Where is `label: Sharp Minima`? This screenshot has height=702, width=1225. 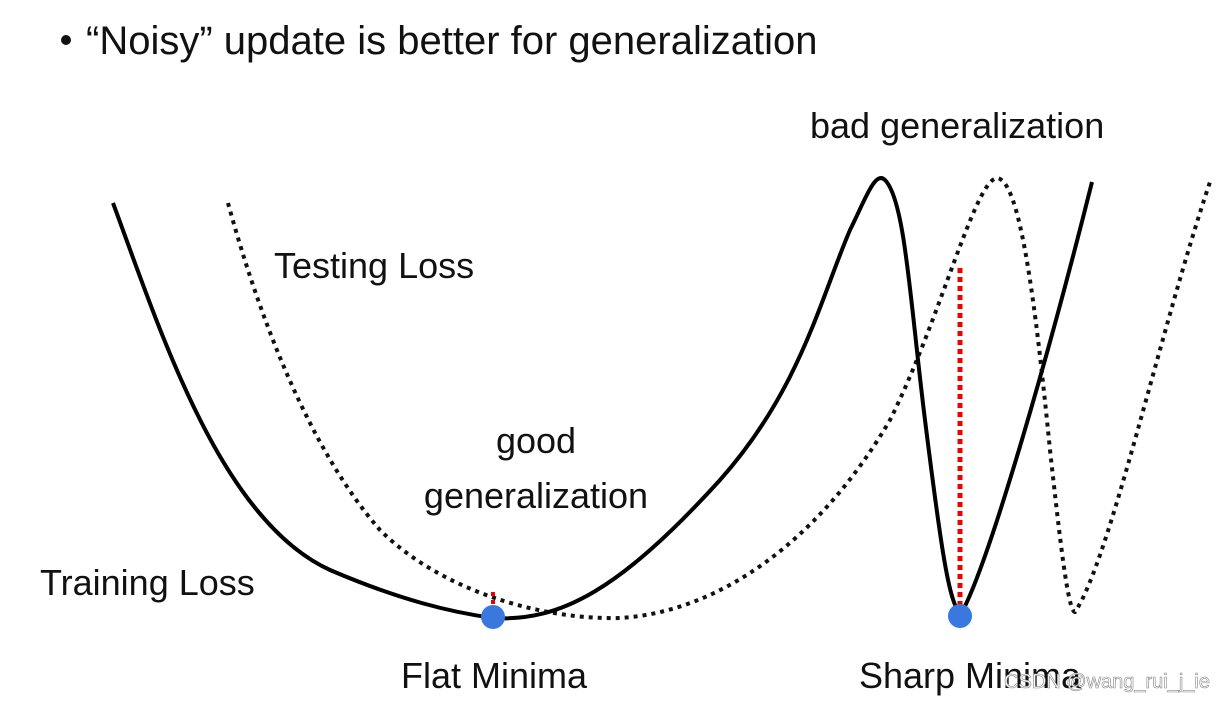 label: Sharp Minima is located at coordinates (970, 675).